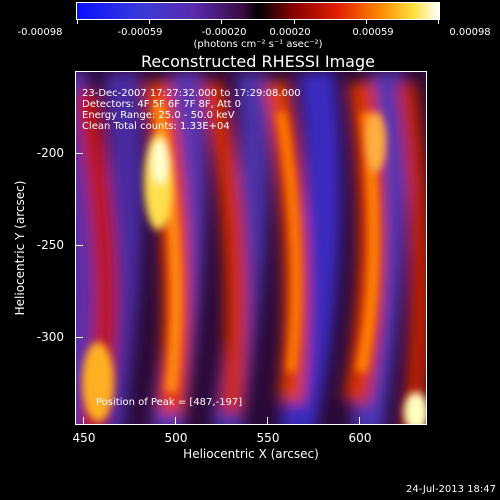  I want to click on colorbar-tick-label: -0.00020, so click(224, 32).